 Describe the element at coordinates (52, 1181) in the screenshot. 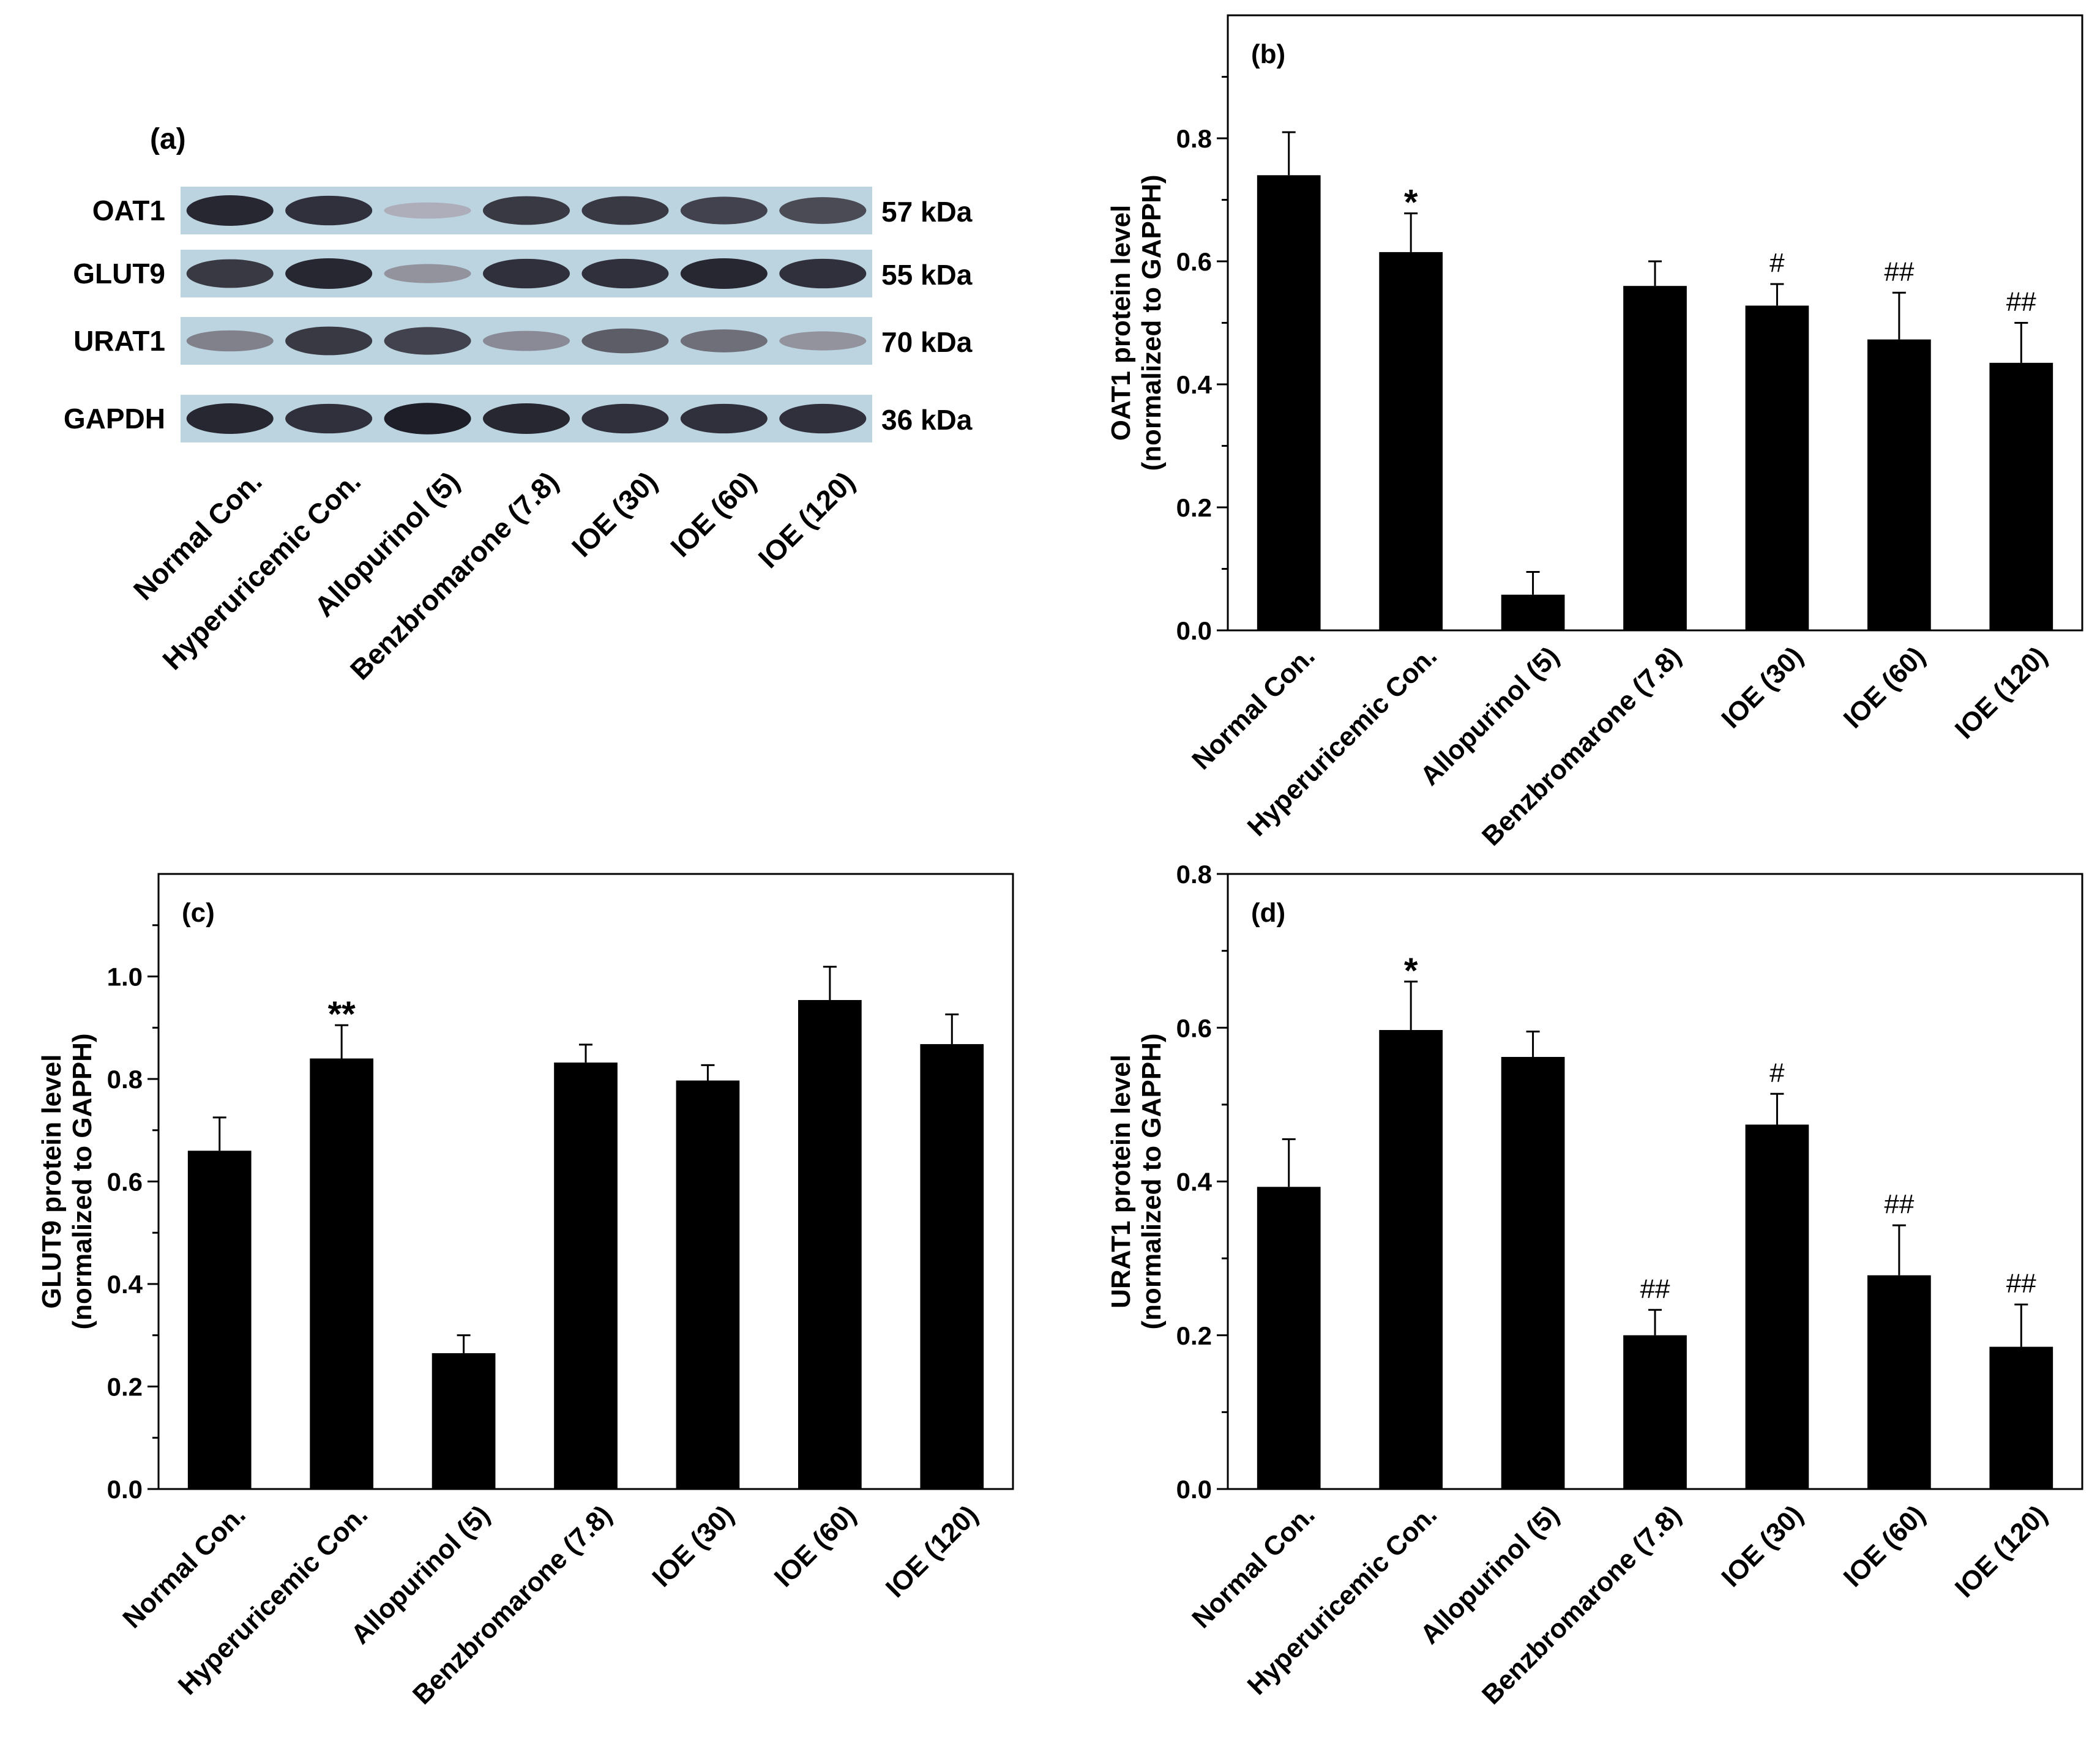

I see `y-axis-title: GLUT9 protein level` at that location.